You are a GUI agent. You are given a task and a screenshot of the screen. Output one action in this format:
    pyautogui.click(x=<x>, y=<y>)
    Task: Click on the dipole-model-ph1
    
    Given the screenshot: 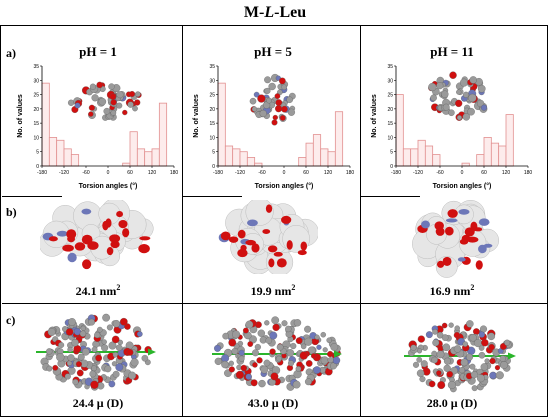 What is the action you would take?
    pyautogui.click(x=96, y=352)
    